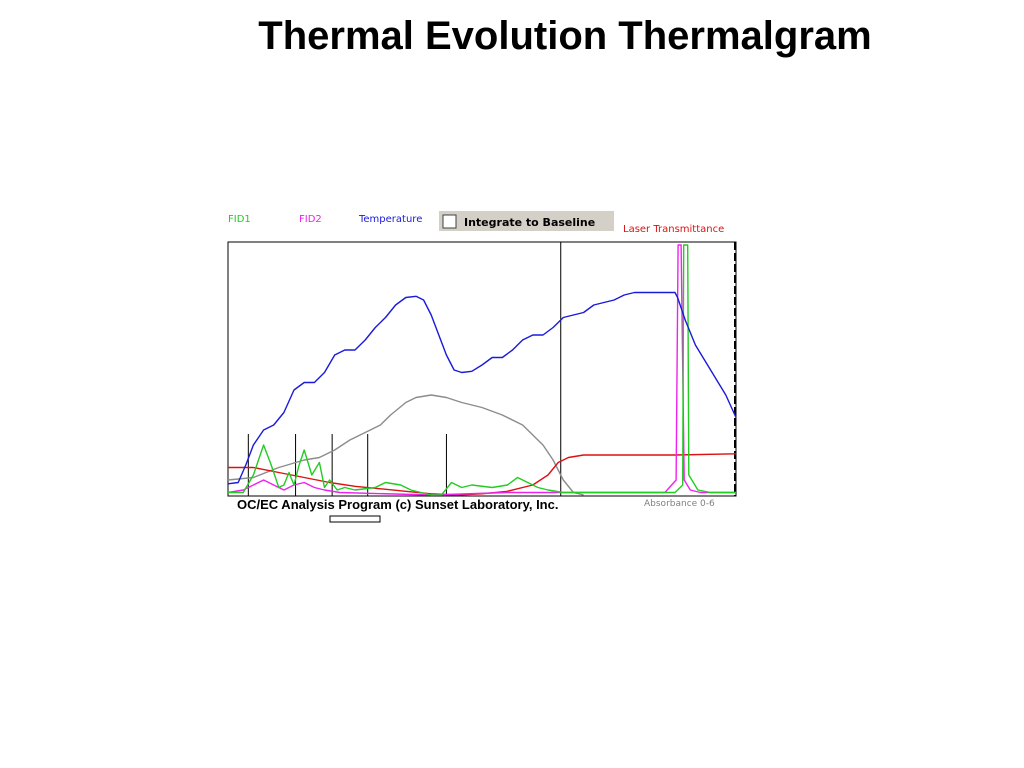 Image resolution: width=1024 pixels, height=768 pixels. What do you see at coordinates (449, 221) in the screenshot?
I see `integrate-checkbox` at bounding box center [449, 221].